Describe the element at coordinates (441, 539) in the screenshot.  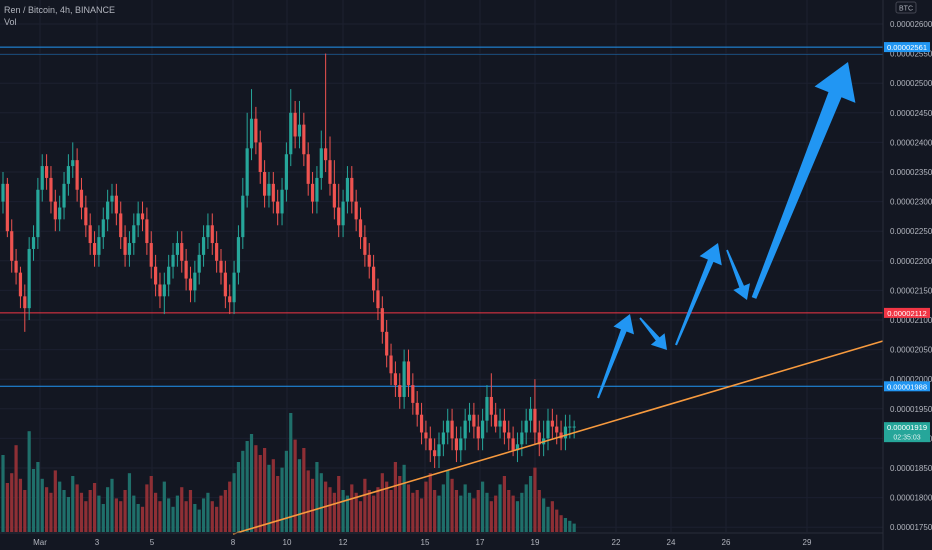
I see `time-axis: Mar 3 5 8 10 12 15 17 19 22 24 26 29` at that location.